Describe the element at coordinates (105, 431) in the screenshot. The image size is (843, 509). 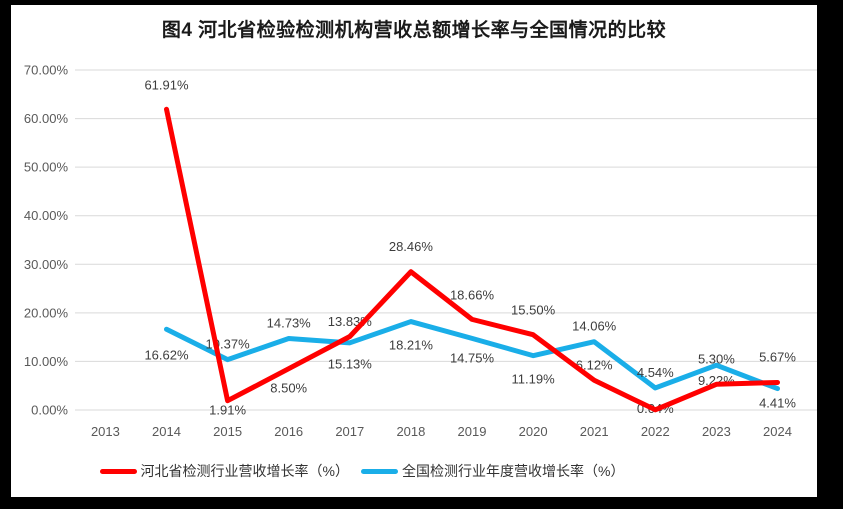
I see `x-tick-label: 2013` at that location.